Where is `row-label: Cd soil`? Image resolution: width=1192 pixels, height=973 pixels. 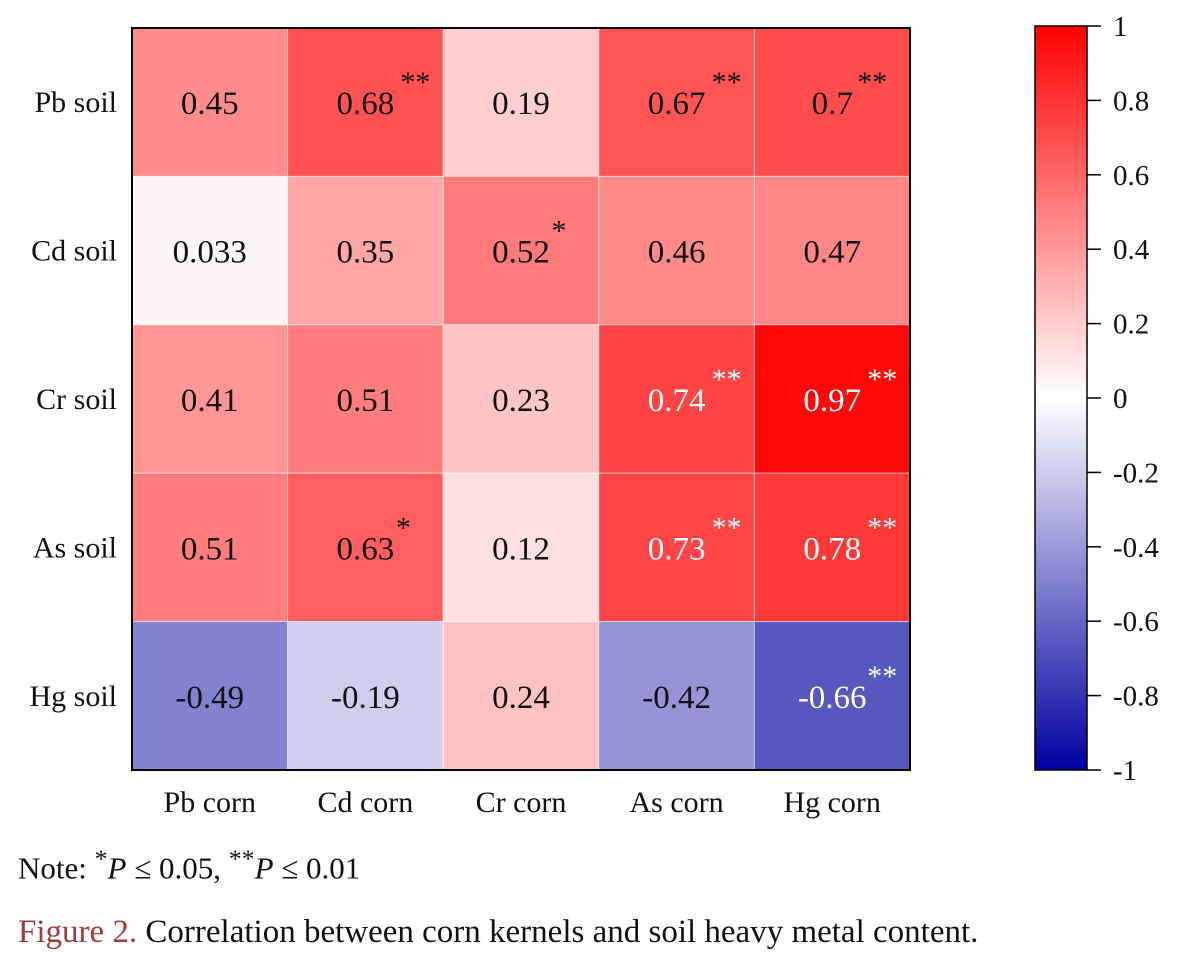
row-label: Cd soil is located at coordinates (74, 251).